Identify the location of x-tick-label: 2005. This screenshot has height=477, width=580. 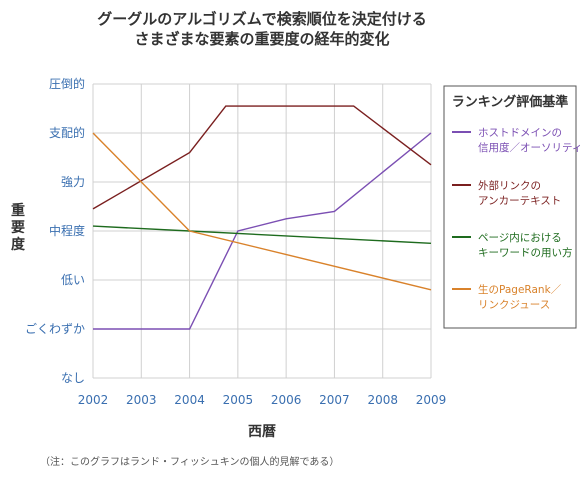
(238, 400).